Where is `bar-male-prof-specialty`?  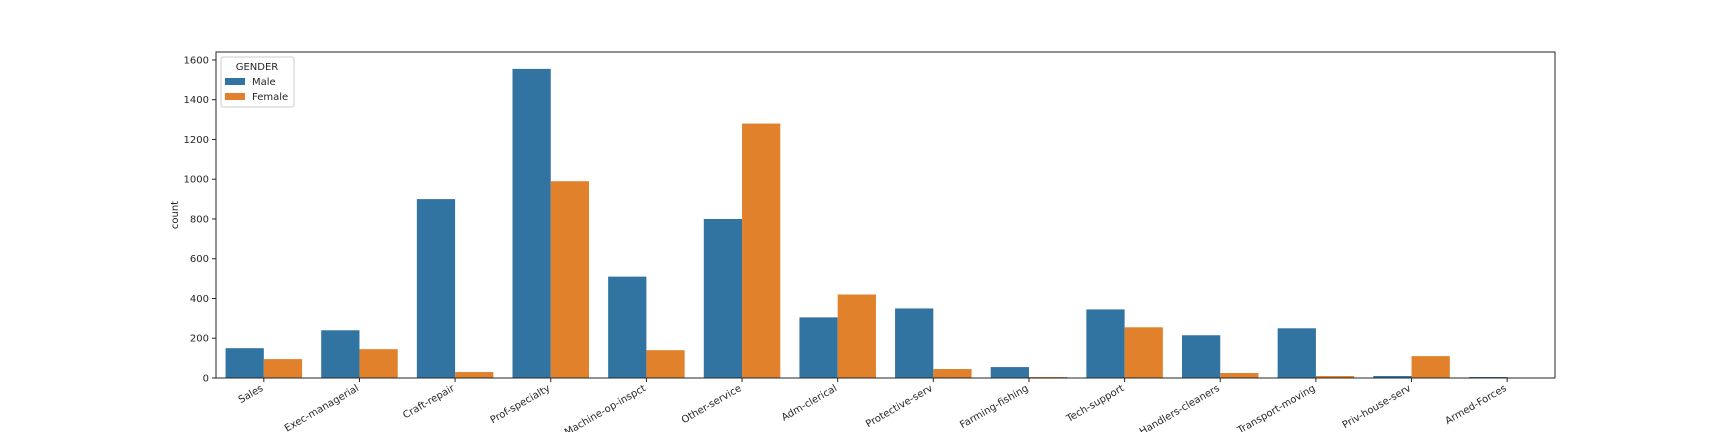
bar-male-prof-specialty is located at coordinates (531, 223).